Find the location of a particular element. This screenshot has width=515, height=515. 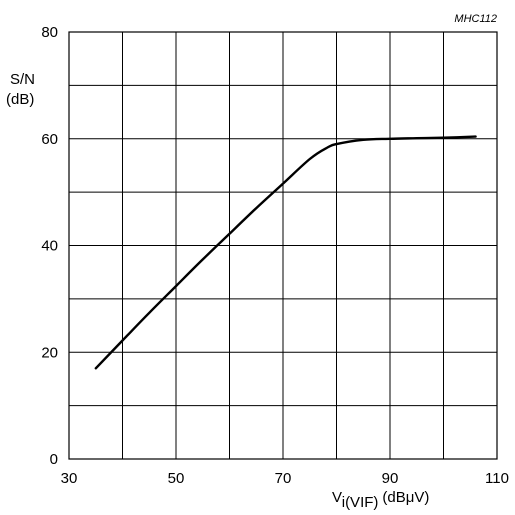

y-tick-label: 80 is located at coordinates (49, 32).